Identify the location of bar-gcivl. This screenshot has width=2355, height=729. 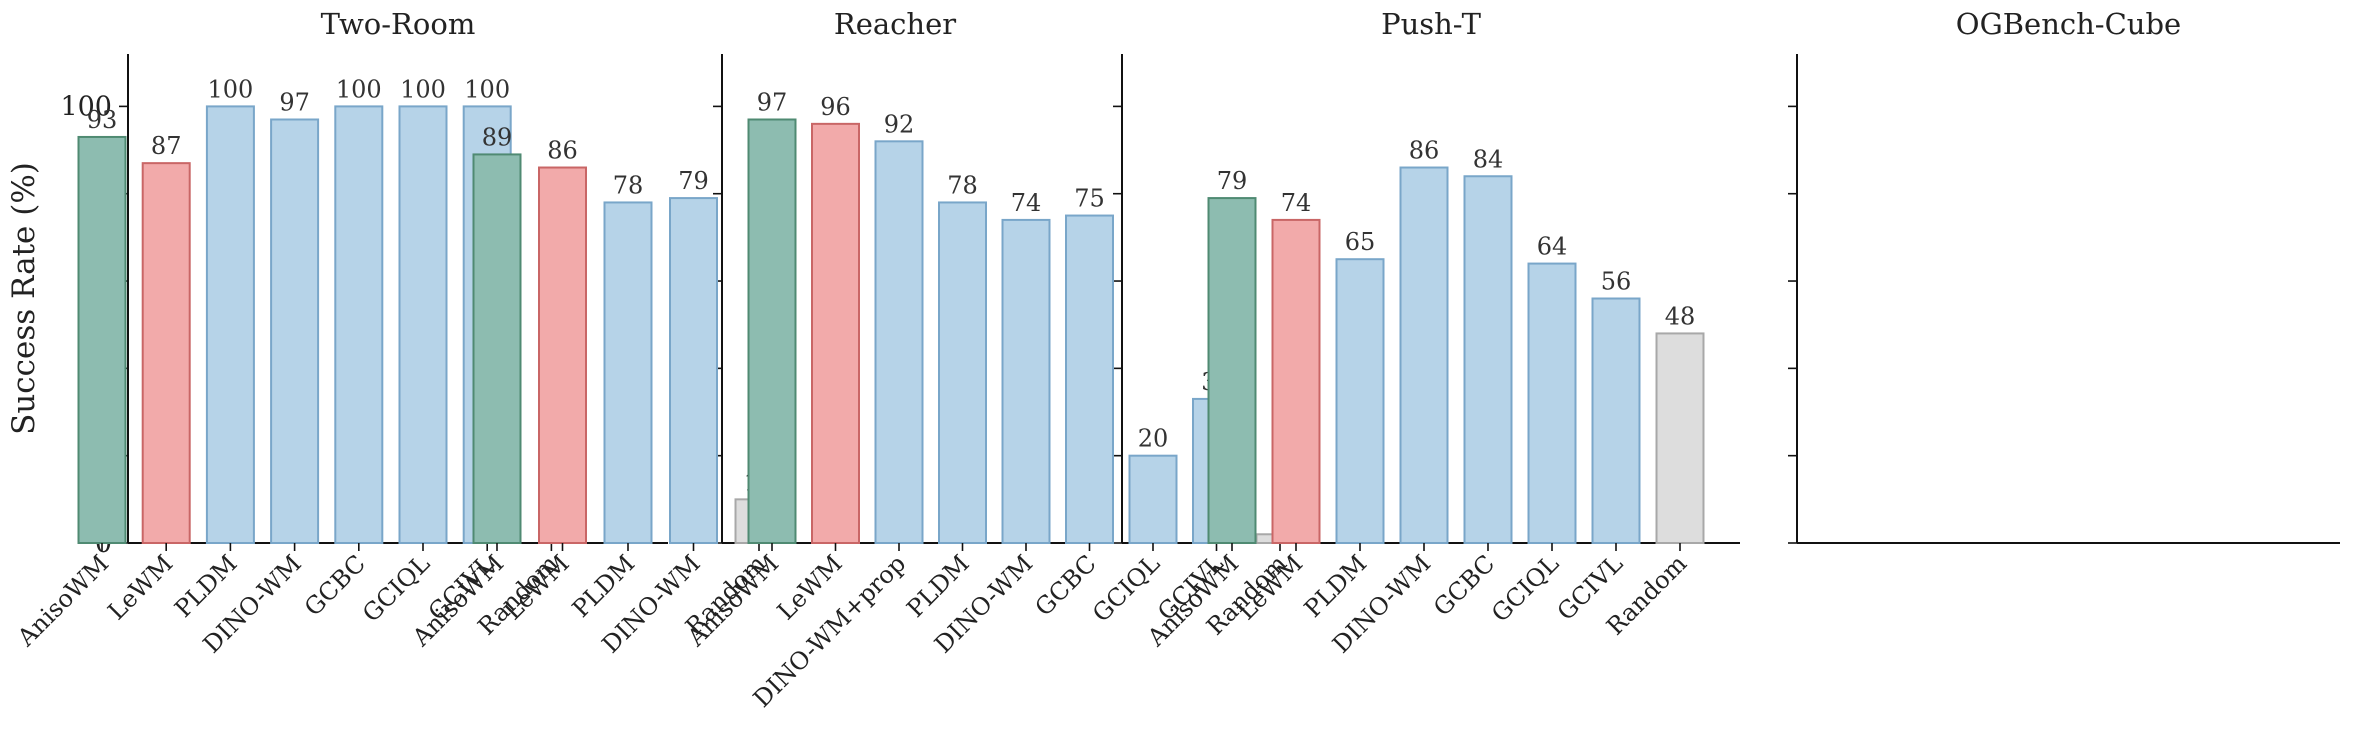
(1616, 420).